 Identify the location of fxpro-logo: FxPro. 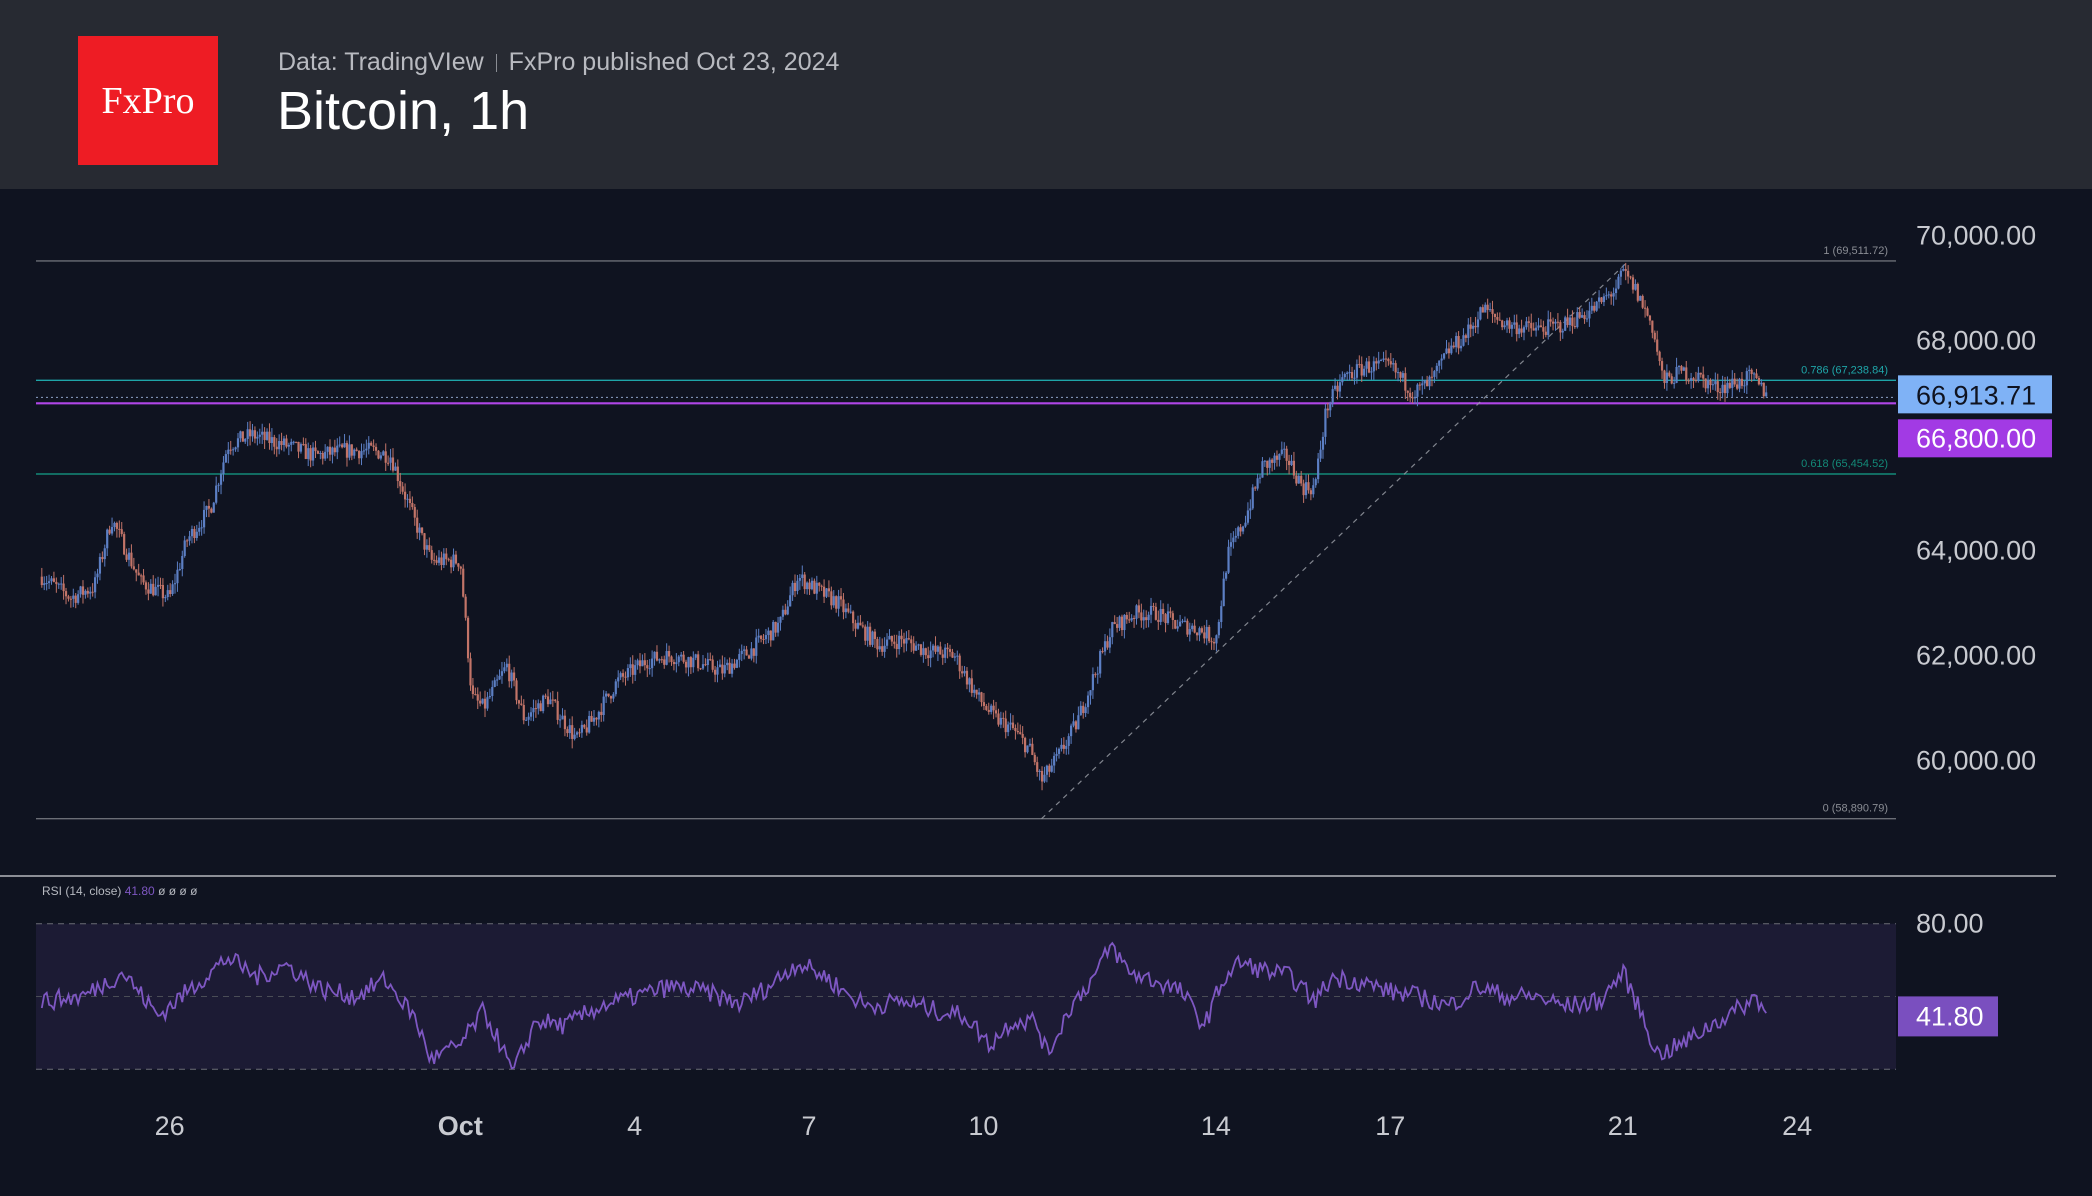
(148, 100).